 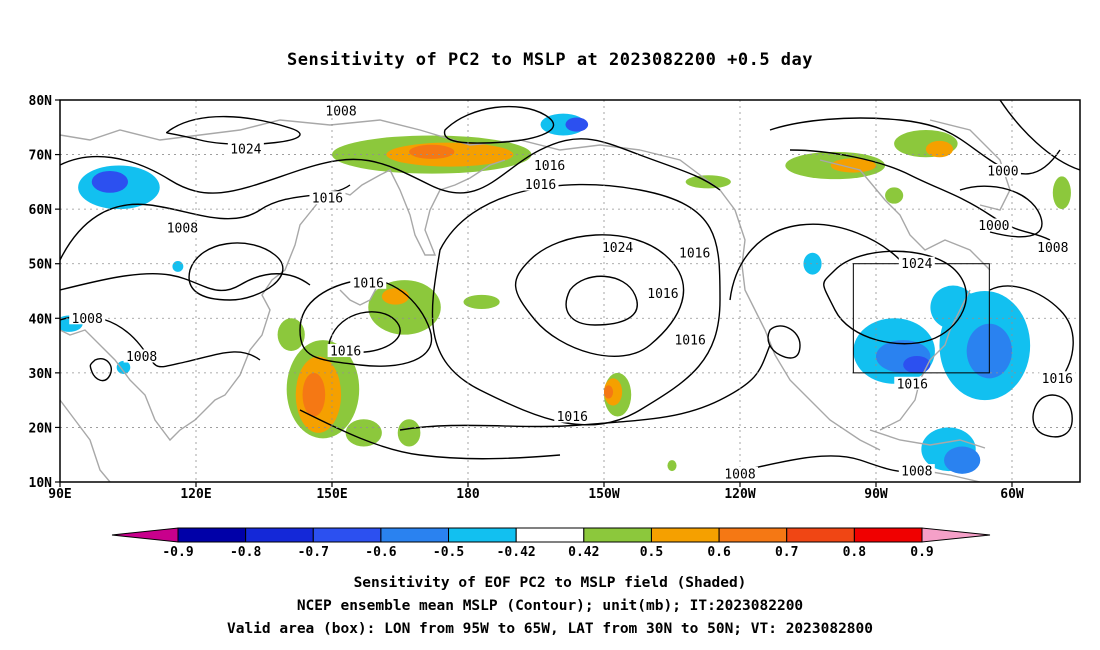 I want to click on colorbar-label: -0.5, so click(x=448, y=552).